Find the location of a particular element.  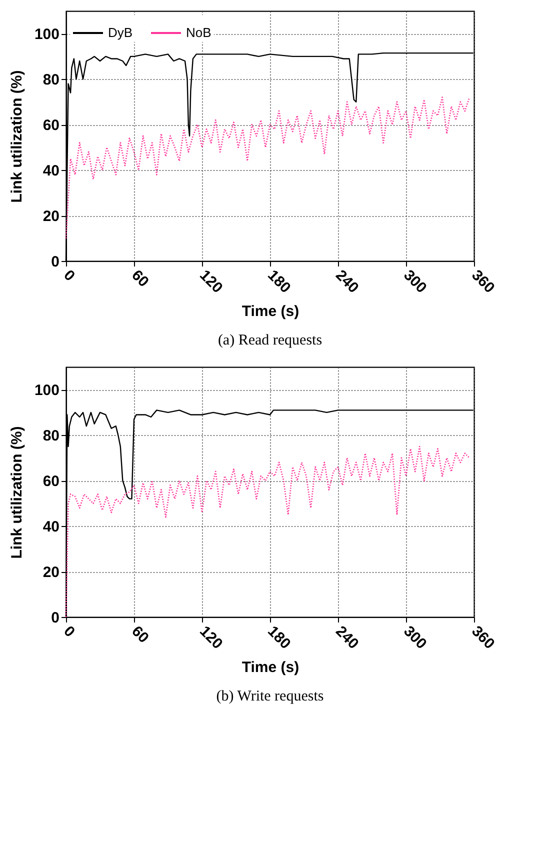

legend-label: DyB is located at coordinates (120, 32).